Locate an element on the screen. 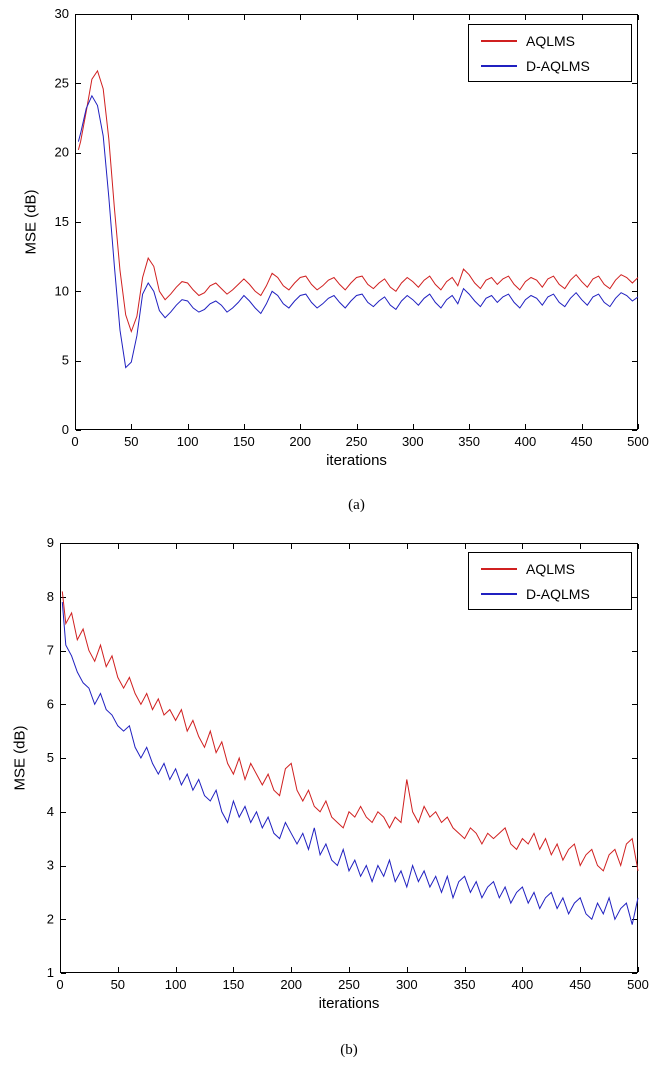  y-tick-label: 6 is located at coordinates (50, 703).